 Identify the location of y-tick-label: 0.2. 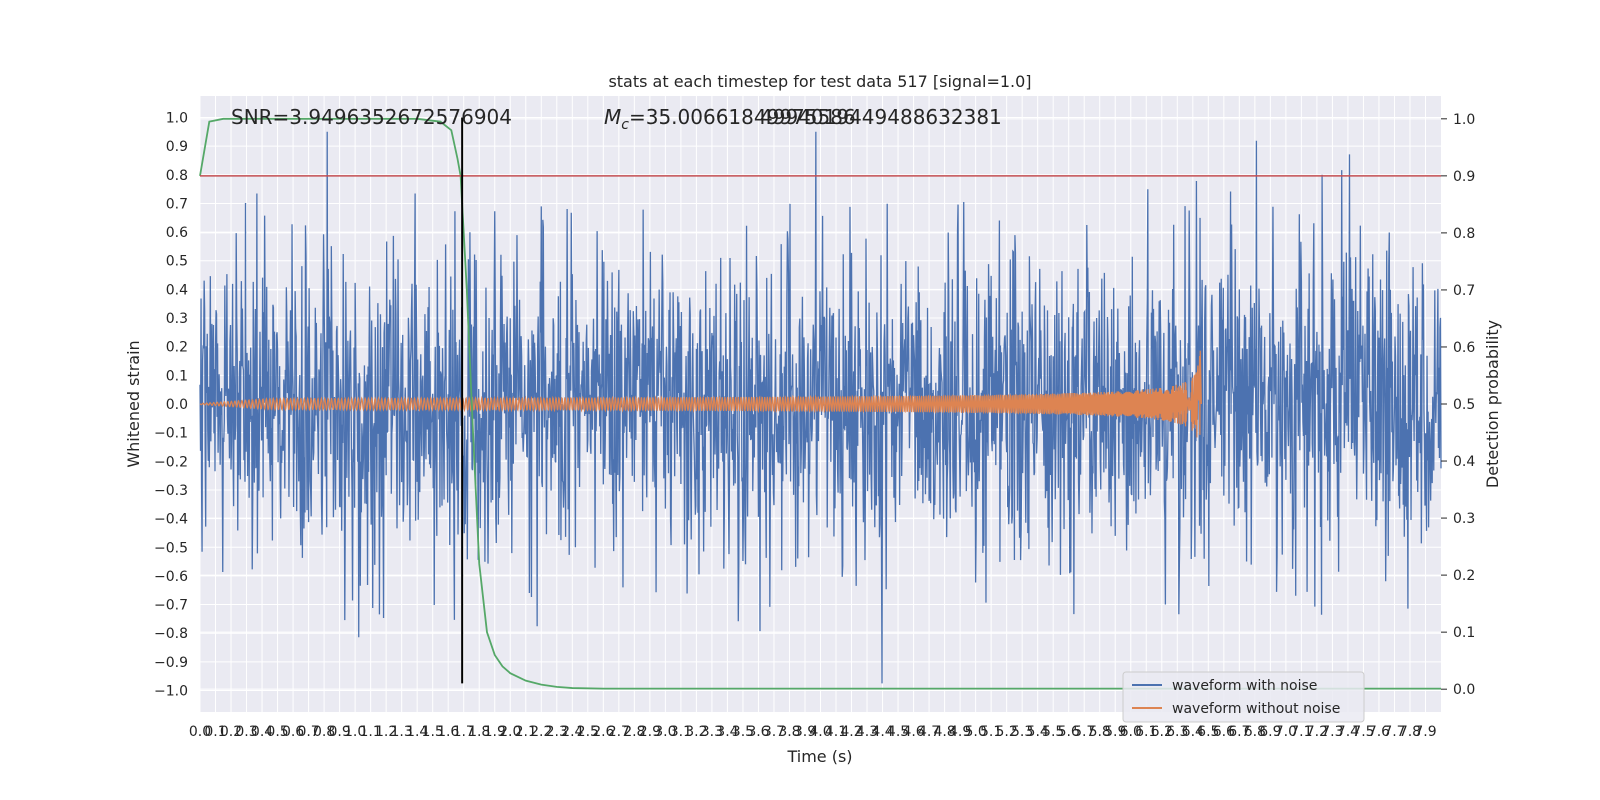
(177, 348).